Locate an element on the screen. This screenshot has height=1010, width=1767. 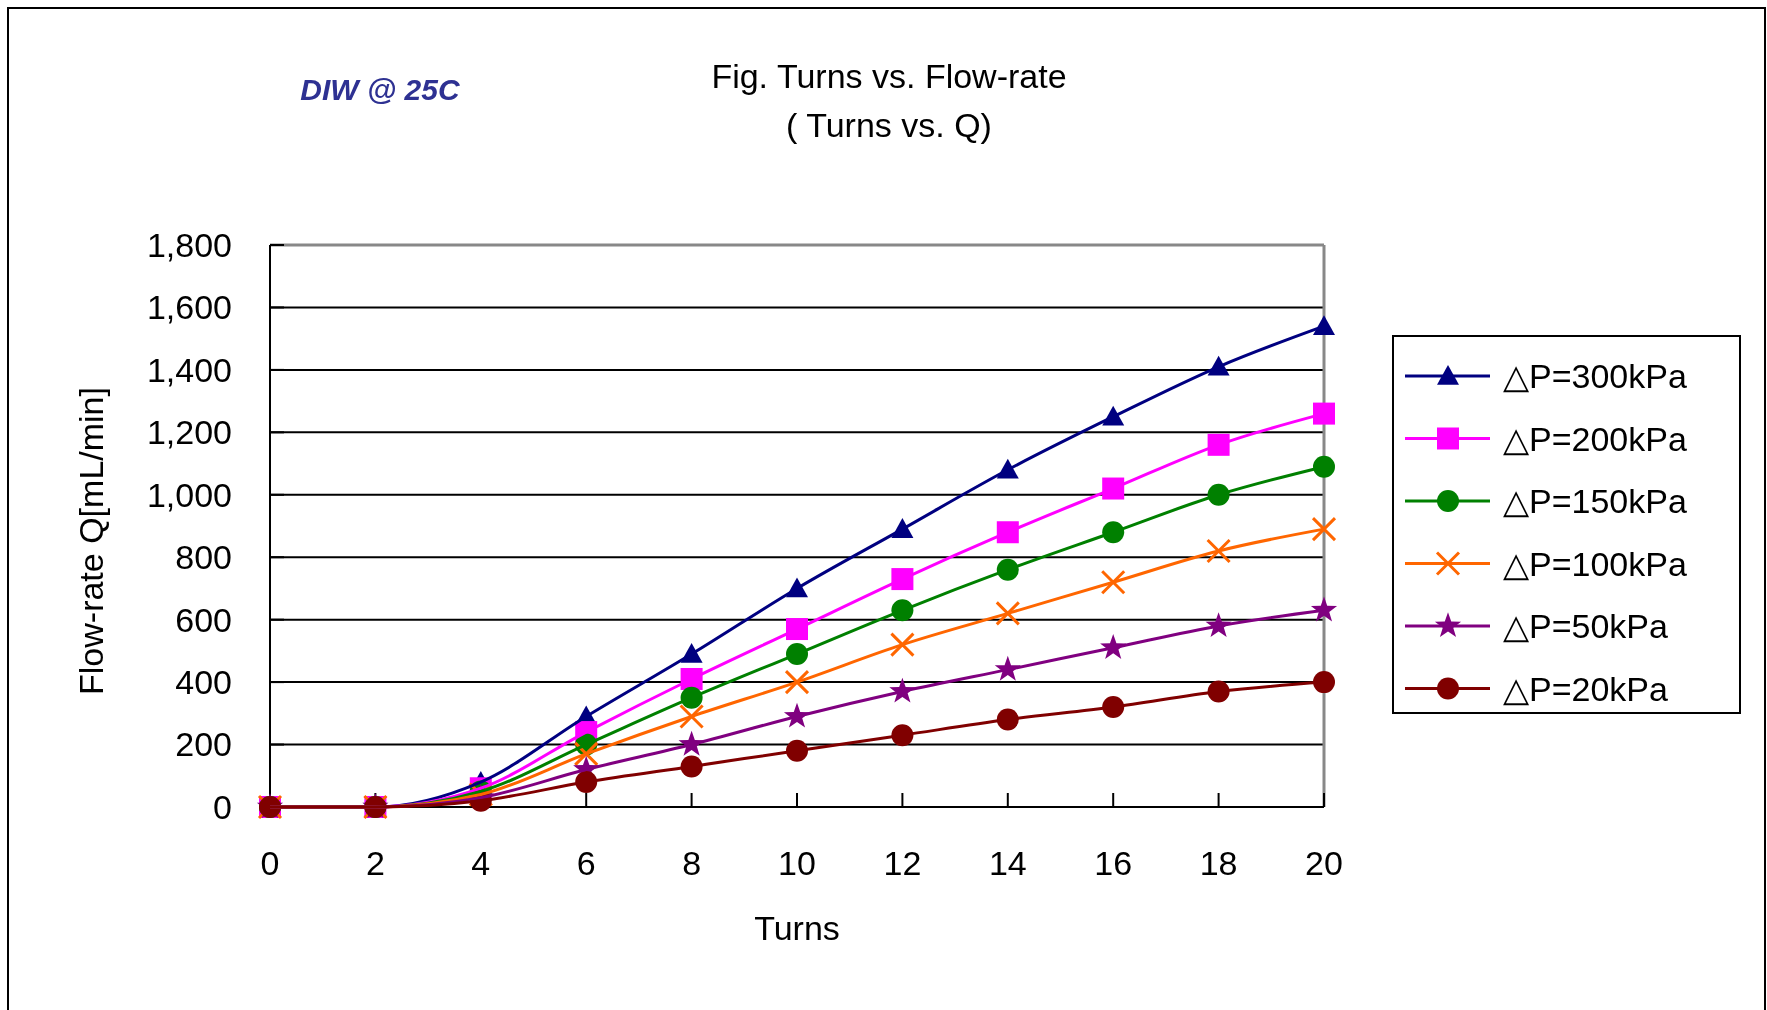
x-tick-label: 12 is located at coordinates (902, 863).